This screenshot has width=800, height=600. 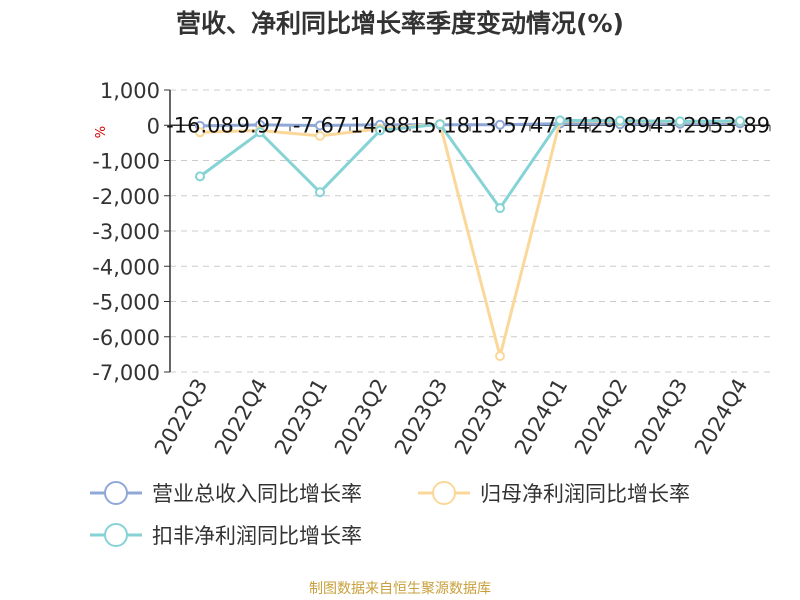 I want to click on x-tick-label: 2023Q3, so click(x=421, y=417).